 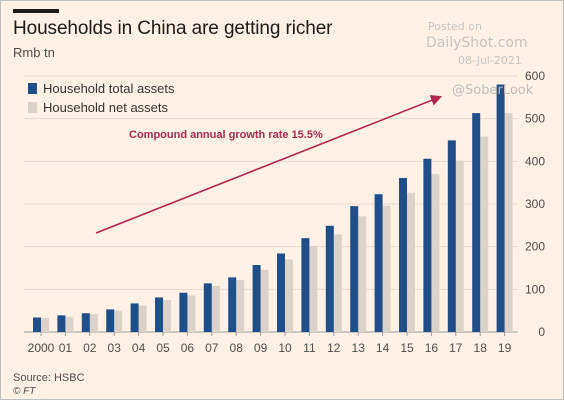 What do you see at coordinates (456, 348) in the screenshot?
I see `x-tick-label: 17` at bounding box center [456, 348].